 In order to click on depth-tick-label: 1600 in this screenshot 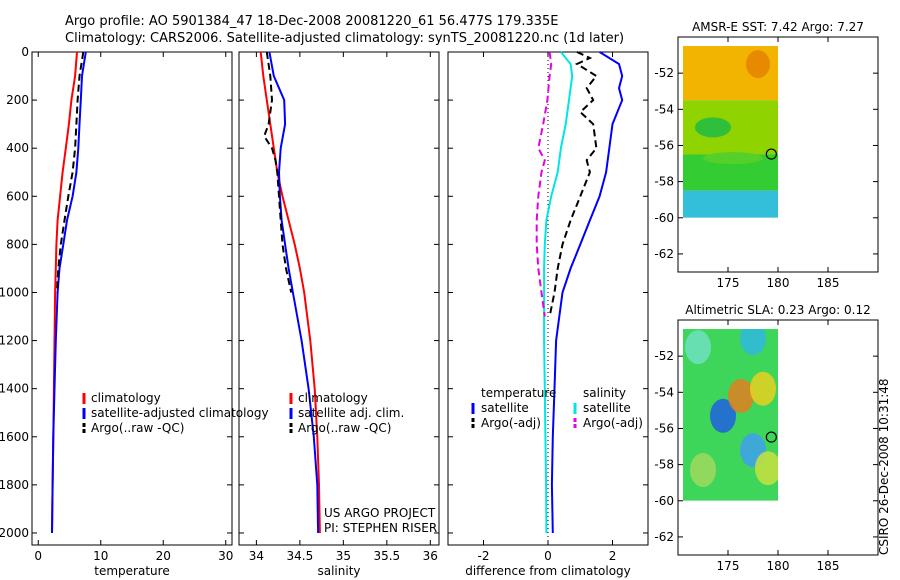, I will do `click(14, 437)`.